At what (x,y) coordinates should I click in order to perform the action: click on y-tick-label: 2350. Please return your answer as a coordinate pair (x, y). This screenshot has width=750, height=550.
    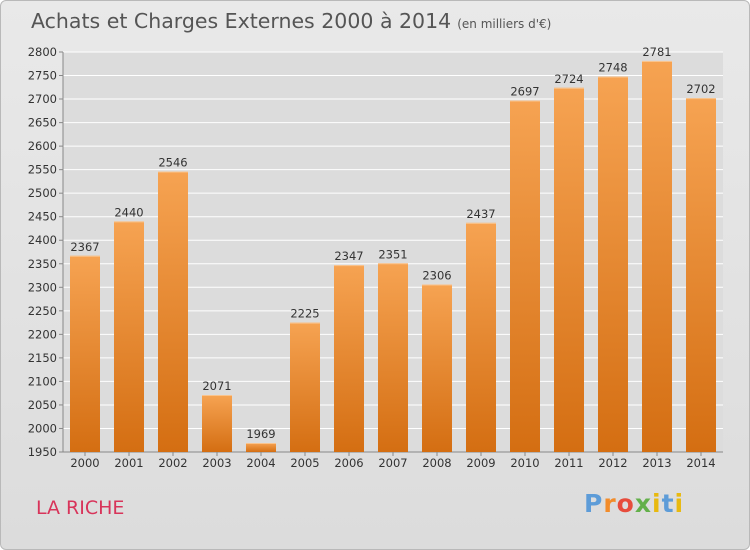
    Looking at the image, I should click on (42, 264).